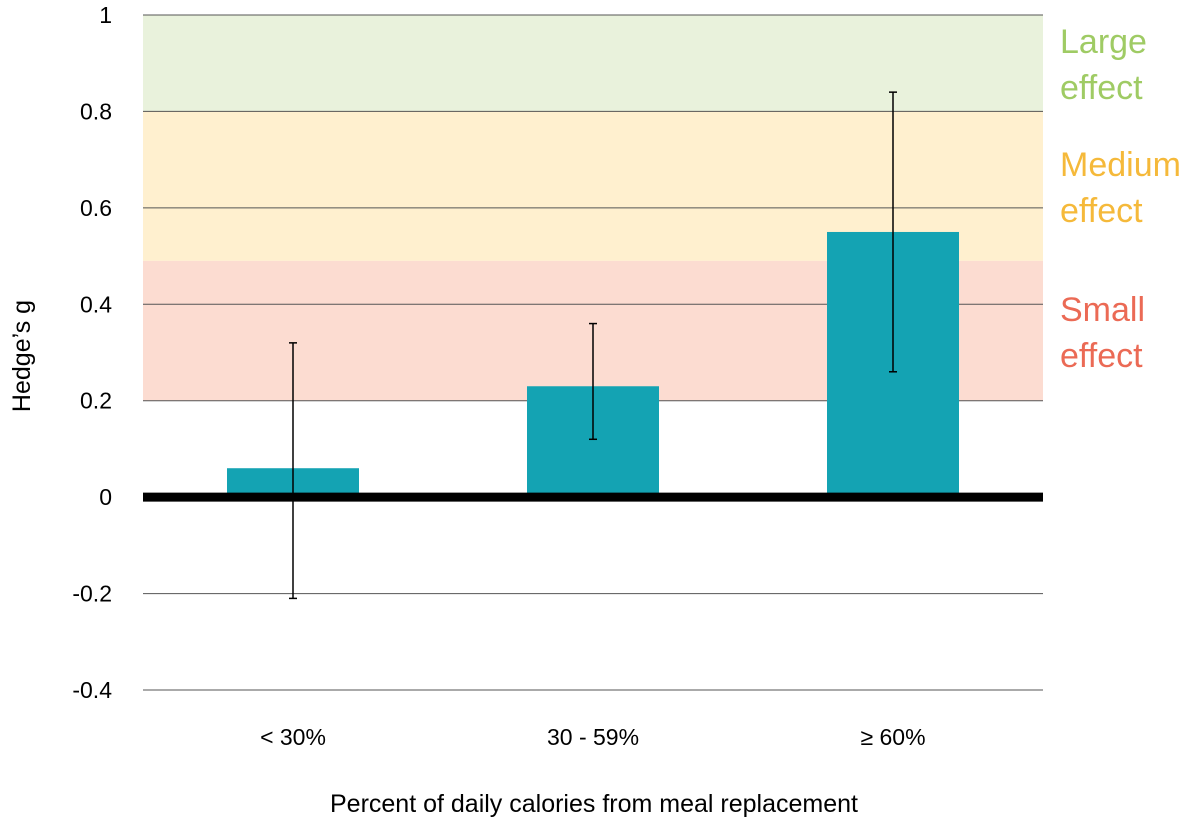 The height and width of the screenshot is (826, 1200). What do you see at coordinates (1102, 333) in the screenshot?
I see `effect-band-label-2: Small effect` at bounding box center [1102, 333].